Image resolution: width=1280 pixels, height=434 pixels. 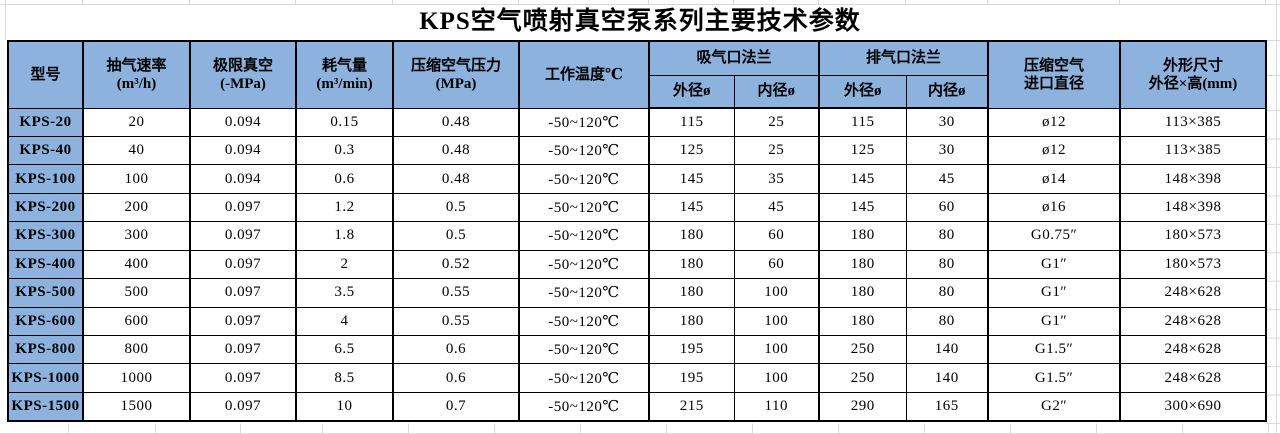 What do you see at coordinates (1054, 236) in the screenshot?
I see `cell: G0.75″` at bounding box center [1054, 236].